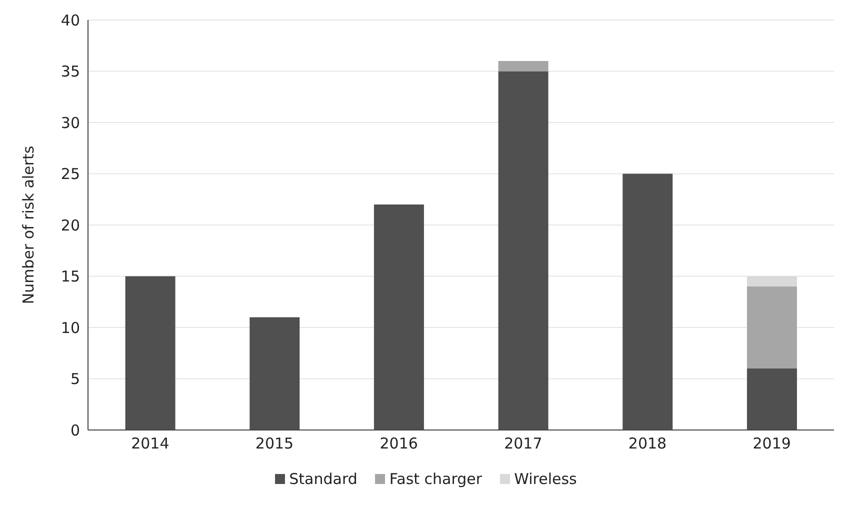  What do you see at coordinates (70, 174) in the screenshot?
I see `y-tick-label: 25` at bounding box center [70, 174].